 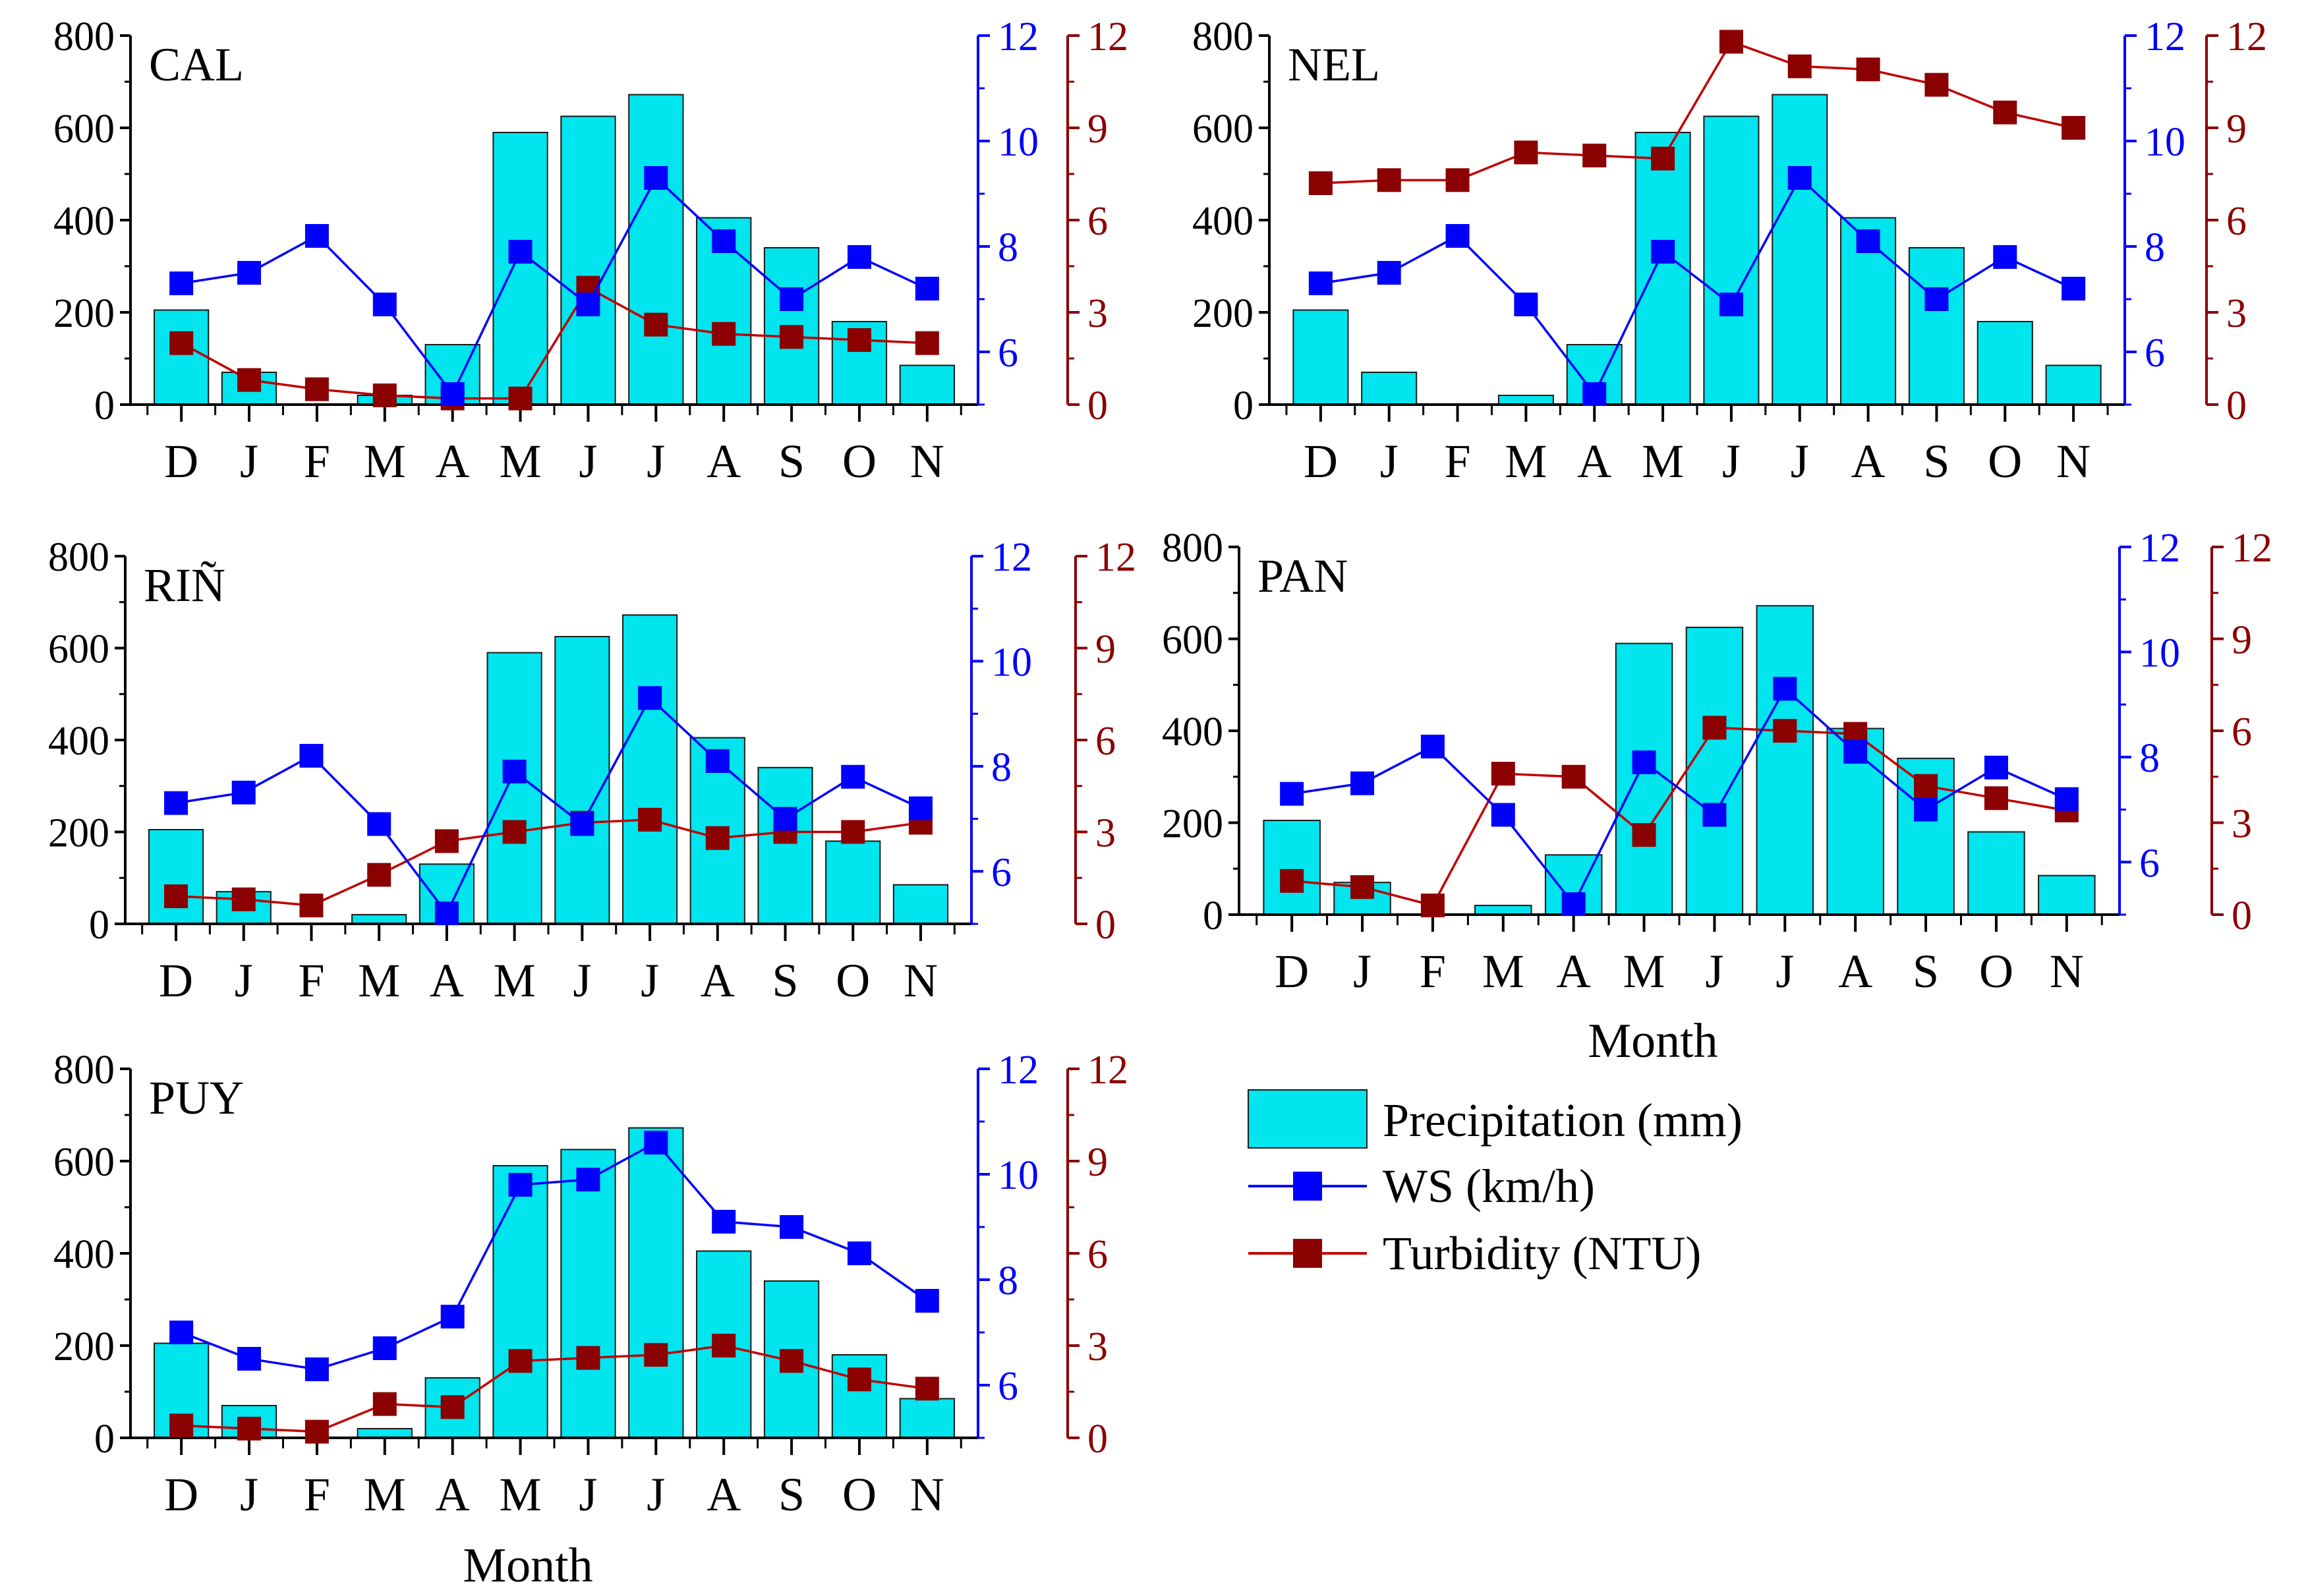 I want to click on turbidity-tick-label: 0, so click(x=1097, y=1439).